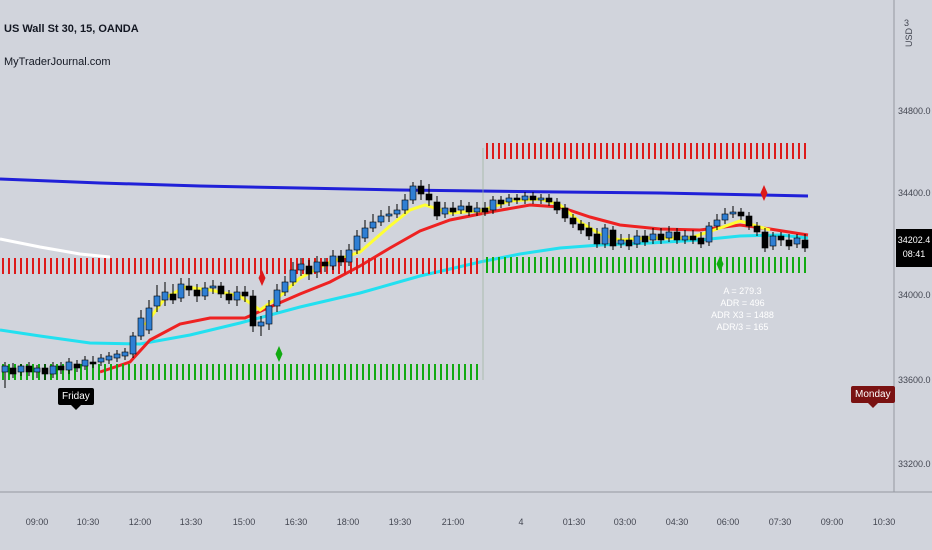 This screenshot has height=550, width=932. I want to click on currency-label: 3 USD, so click(909, 32).